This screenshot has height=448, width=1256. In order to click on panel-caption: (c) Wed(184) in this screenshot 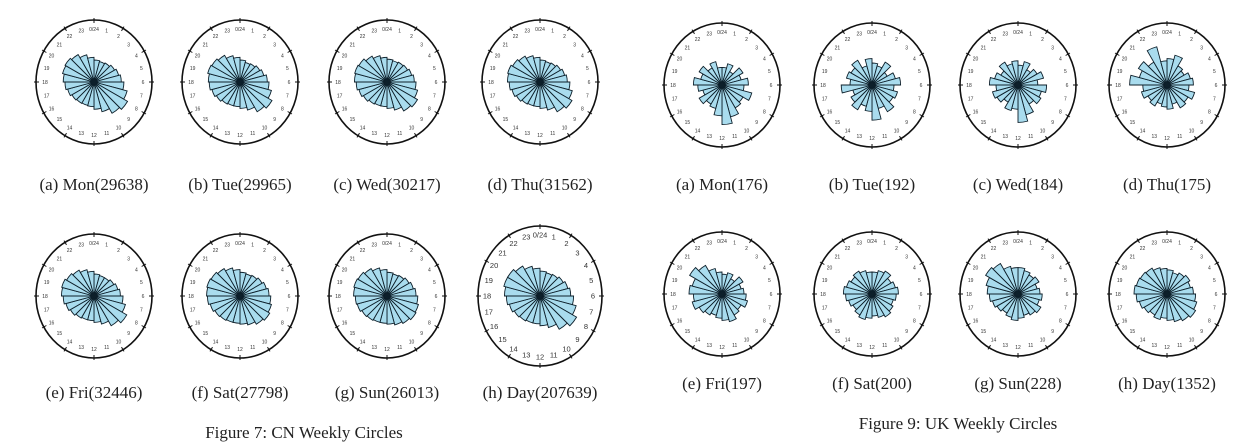, I will do `click(1018, 184)`.